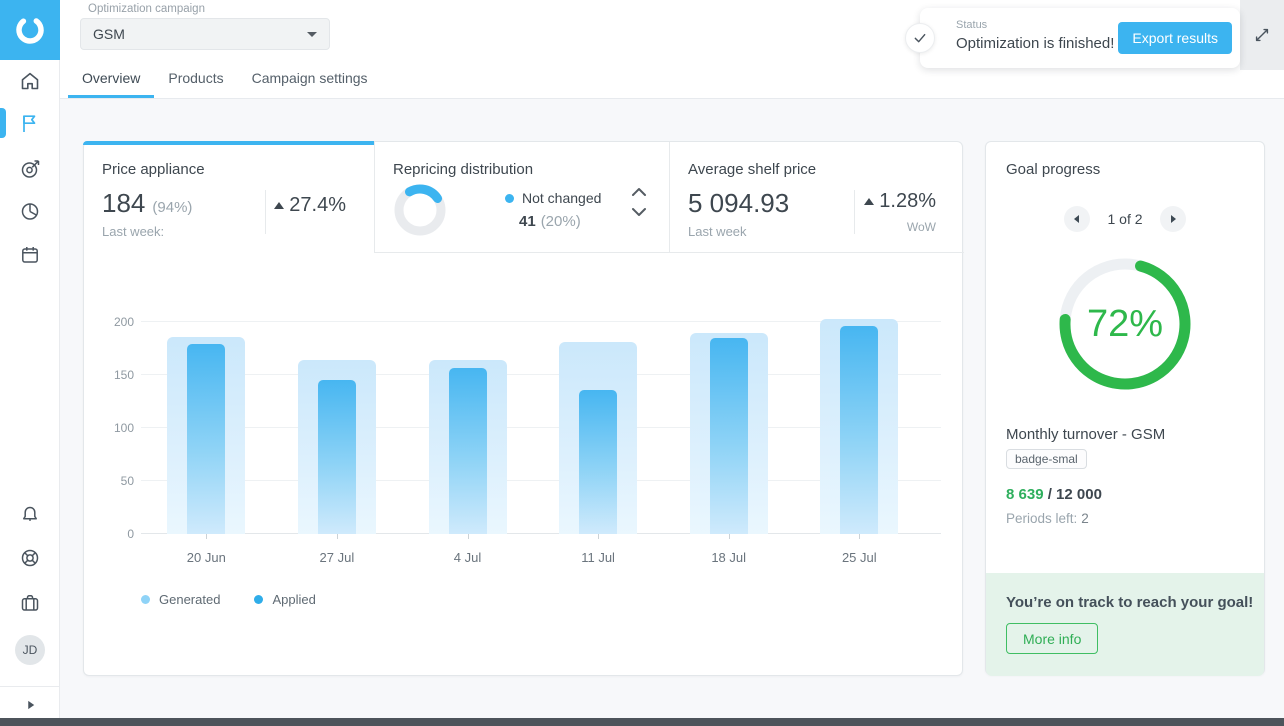 The height and width of the screenshot is (726, 1284). I want to click on triangle-right-icon, so click(1173, 219).